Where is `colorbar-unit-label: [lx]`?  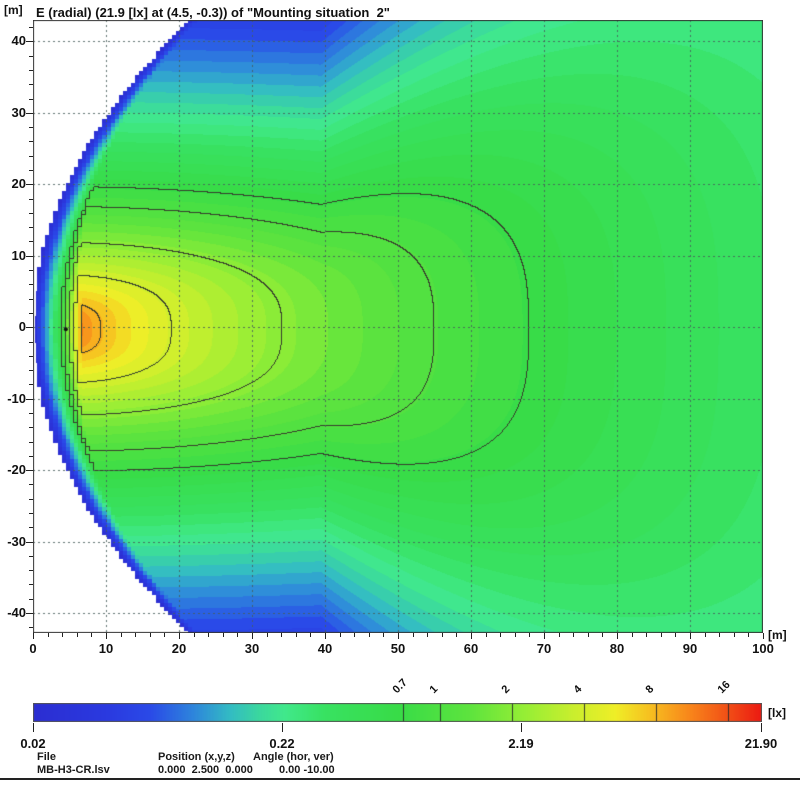
colorbar-unit-label: [lx] is located at coordinates (777, 713).